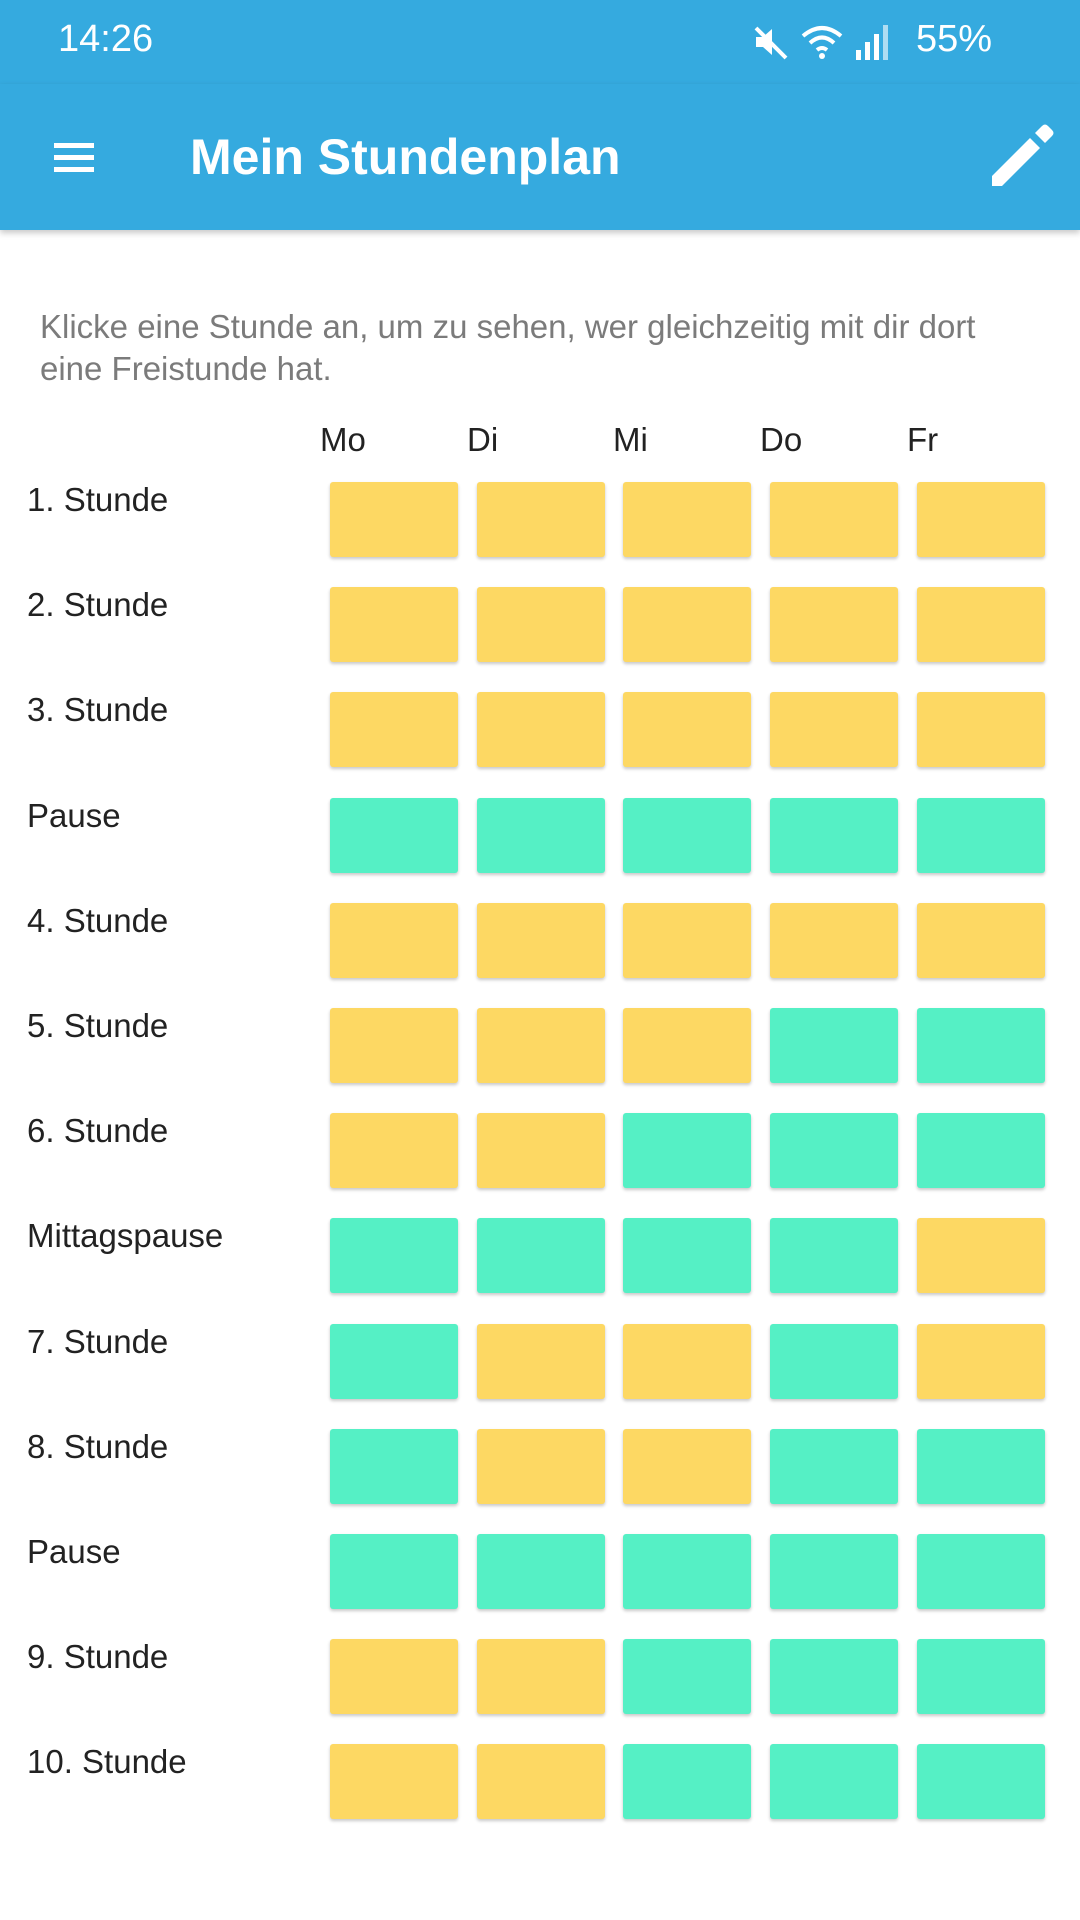 The height and width of the screenshot is (1920, 1080). What do you see at coordinates (125, 1236) in the screenshot?
I see `row-label: Mittagspause` at bounding box center [125, 1236].